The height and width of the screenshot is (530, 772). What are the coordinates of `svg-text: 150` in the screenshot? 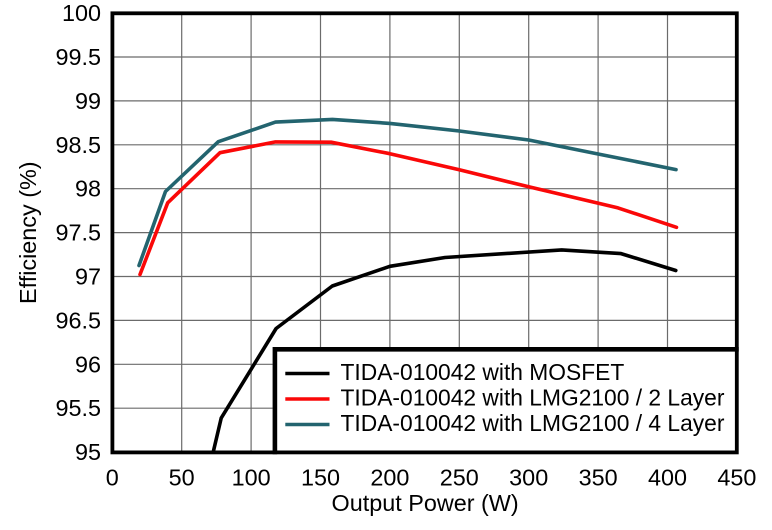 It's located at (320, 478).